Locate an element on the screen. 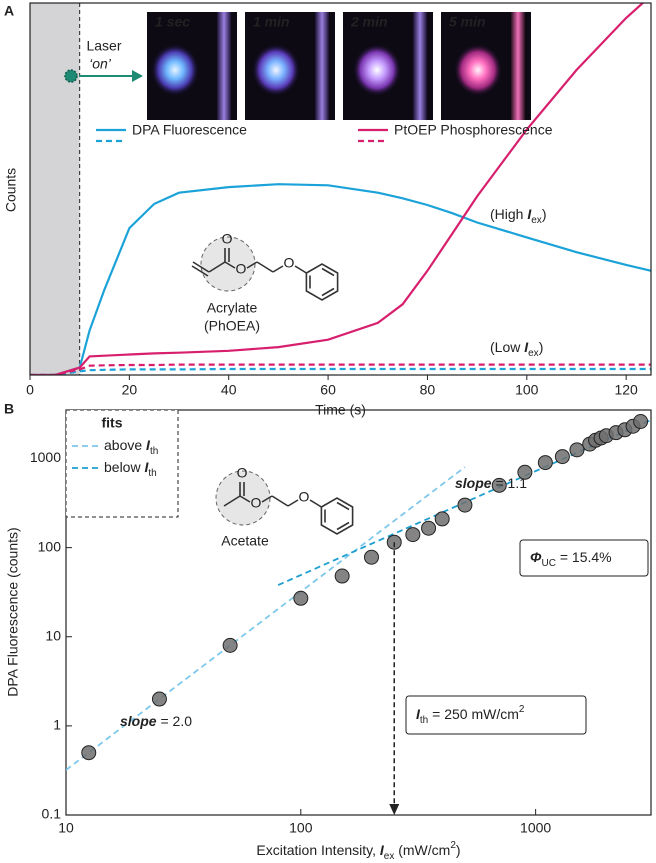  threshold-arrowhead is located at coordinates (394, 809).